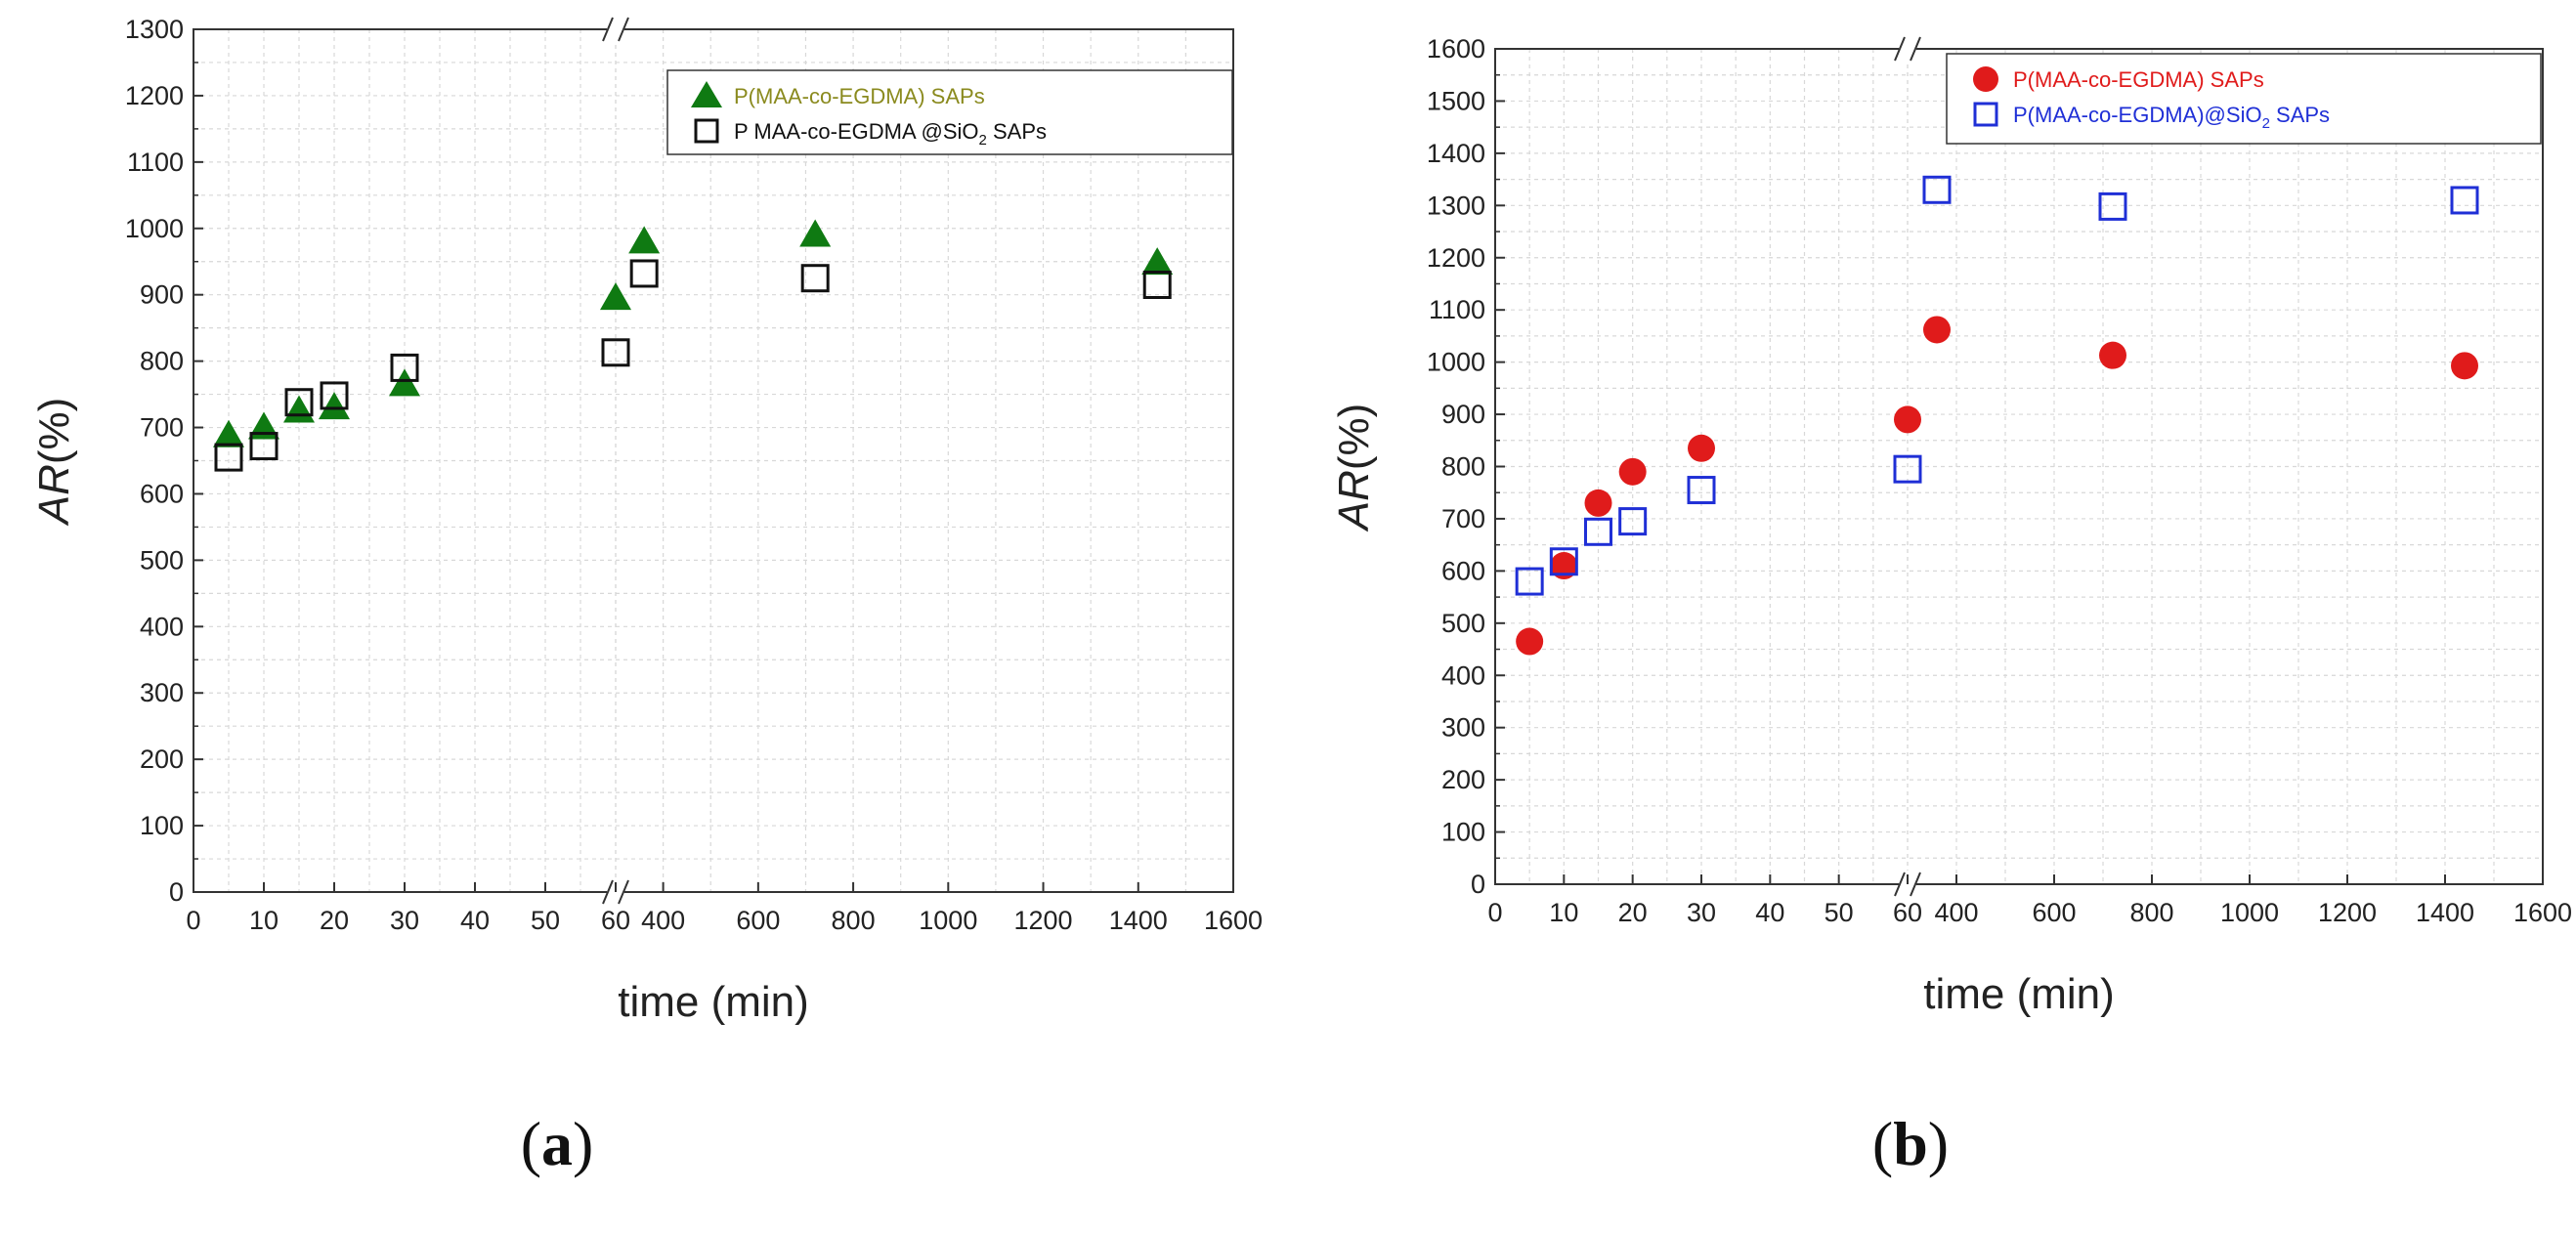  I want to click on x-tick-label: 400, so click(1956, 912).